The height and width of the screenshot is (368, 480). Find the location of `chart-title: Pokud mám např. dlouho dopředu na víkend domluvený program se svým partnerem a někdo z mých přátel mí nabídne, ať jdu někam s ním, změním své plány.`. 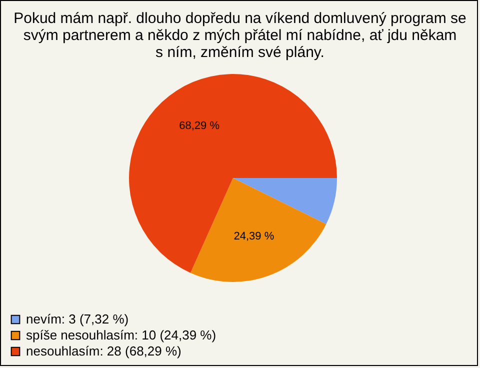

chart-title: Pokud mám např. dlouho dopředu na víkend domluvený program se svým partnerem a někdo z mých přátel mí nabídne, ať jdu někam s ním, změním své plány. is located at coordinates (240, 35).